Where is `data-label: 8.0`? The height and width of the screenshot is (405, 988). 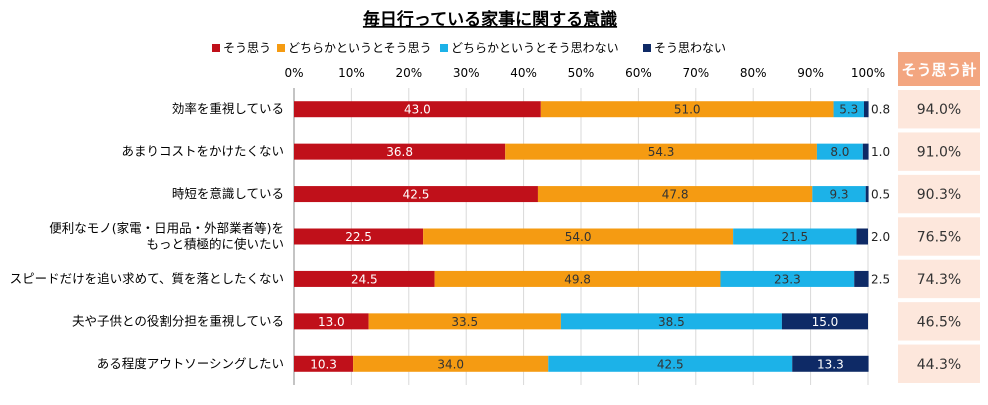
data-label: 8.0 is located at coordinates (839, 152).